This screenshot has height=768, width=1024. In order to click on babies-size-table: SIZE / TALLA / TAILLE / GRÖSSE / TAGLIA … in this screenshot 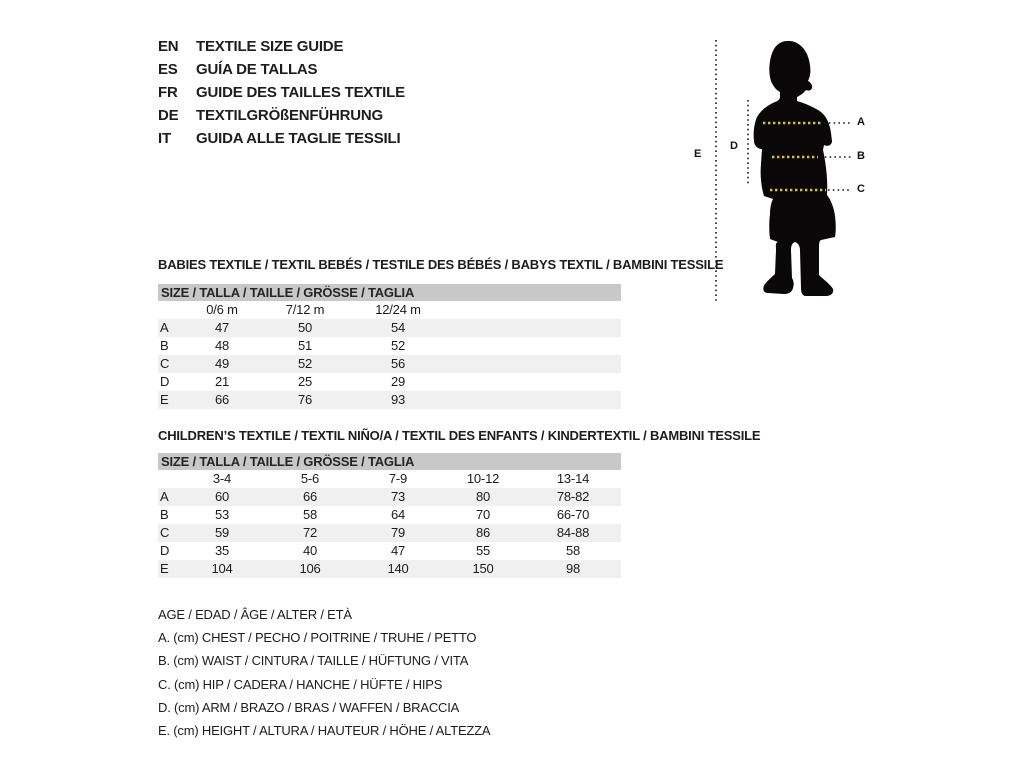, I will do `click(389, 346)`.